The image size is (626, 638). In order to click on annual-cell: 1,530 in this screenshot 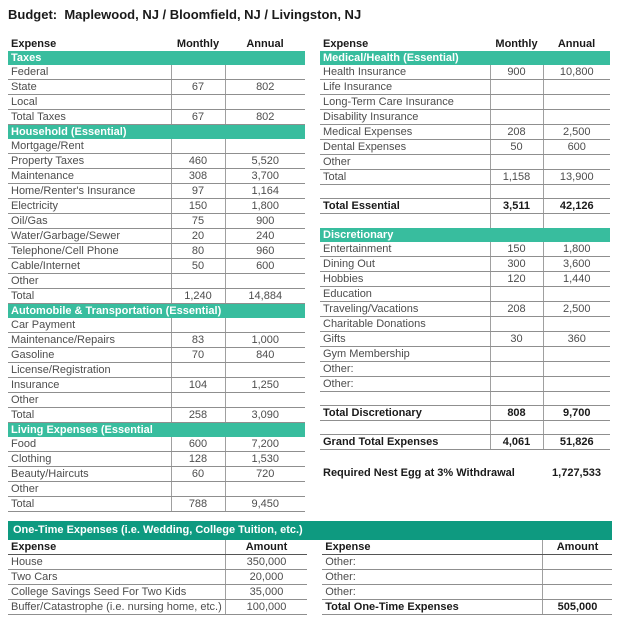, I will do `click(264, 459)`.